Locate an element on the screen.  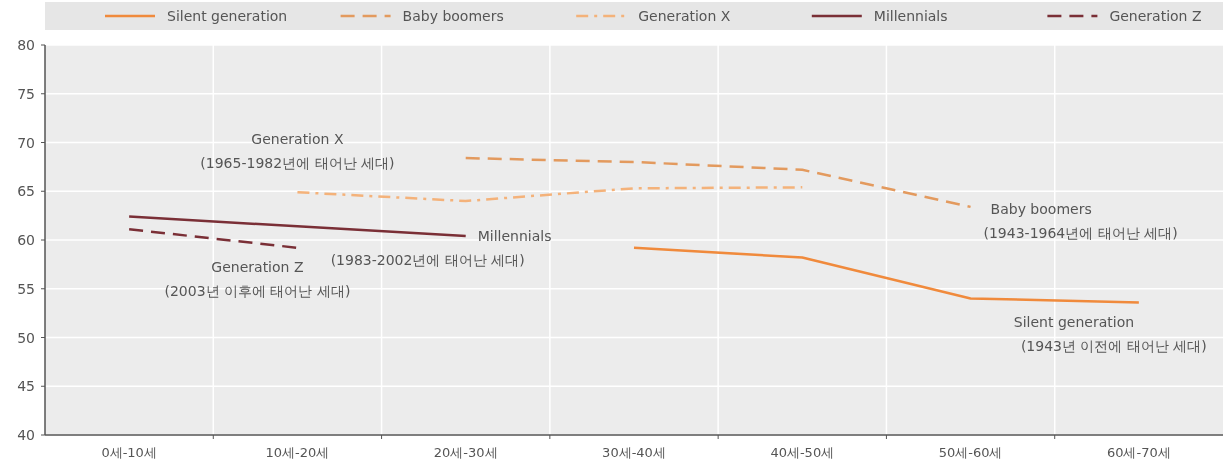
y-tick-label: 60 is located at coordinates (26, 240).